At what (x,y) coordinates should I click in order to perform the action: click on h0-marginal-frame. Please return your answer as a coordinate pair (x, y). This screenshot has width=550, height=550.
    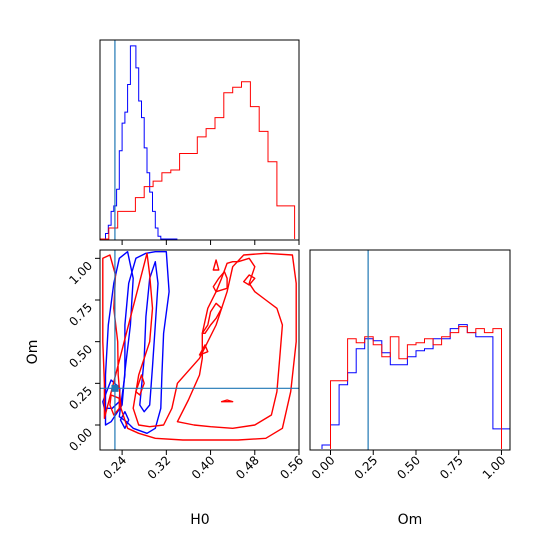
    Looking at the image, I should click on (199, 140).